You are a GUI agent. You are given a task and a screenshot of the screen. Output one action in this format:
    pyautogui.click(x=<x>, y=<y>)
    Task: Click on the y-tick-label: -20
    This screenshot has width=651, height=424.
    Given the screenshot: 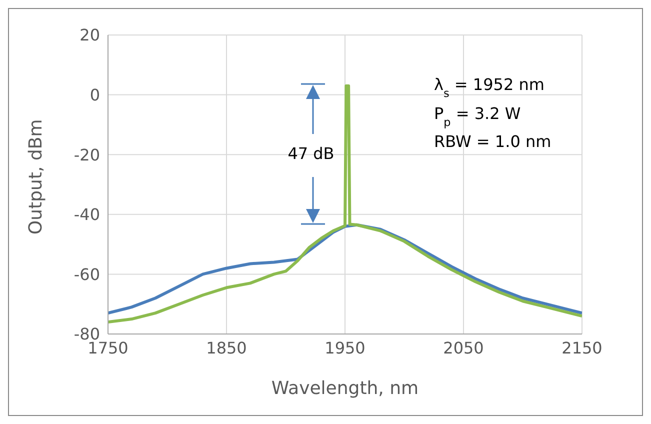 What is the action you would take?
    pyautogui.click(x=87, y=154)
    